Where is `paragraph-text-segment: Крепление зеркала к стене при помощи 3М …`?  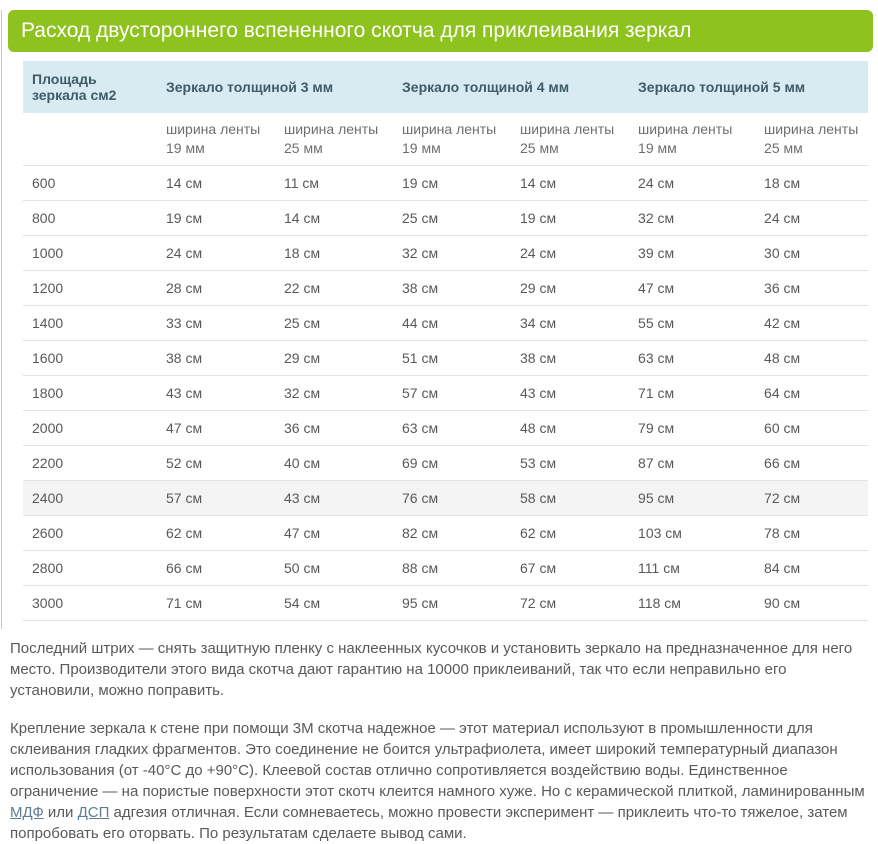 paragraph-text-segment: Крепление зеркала к стене при помощи 3М … is located at coordinates (437, 760).